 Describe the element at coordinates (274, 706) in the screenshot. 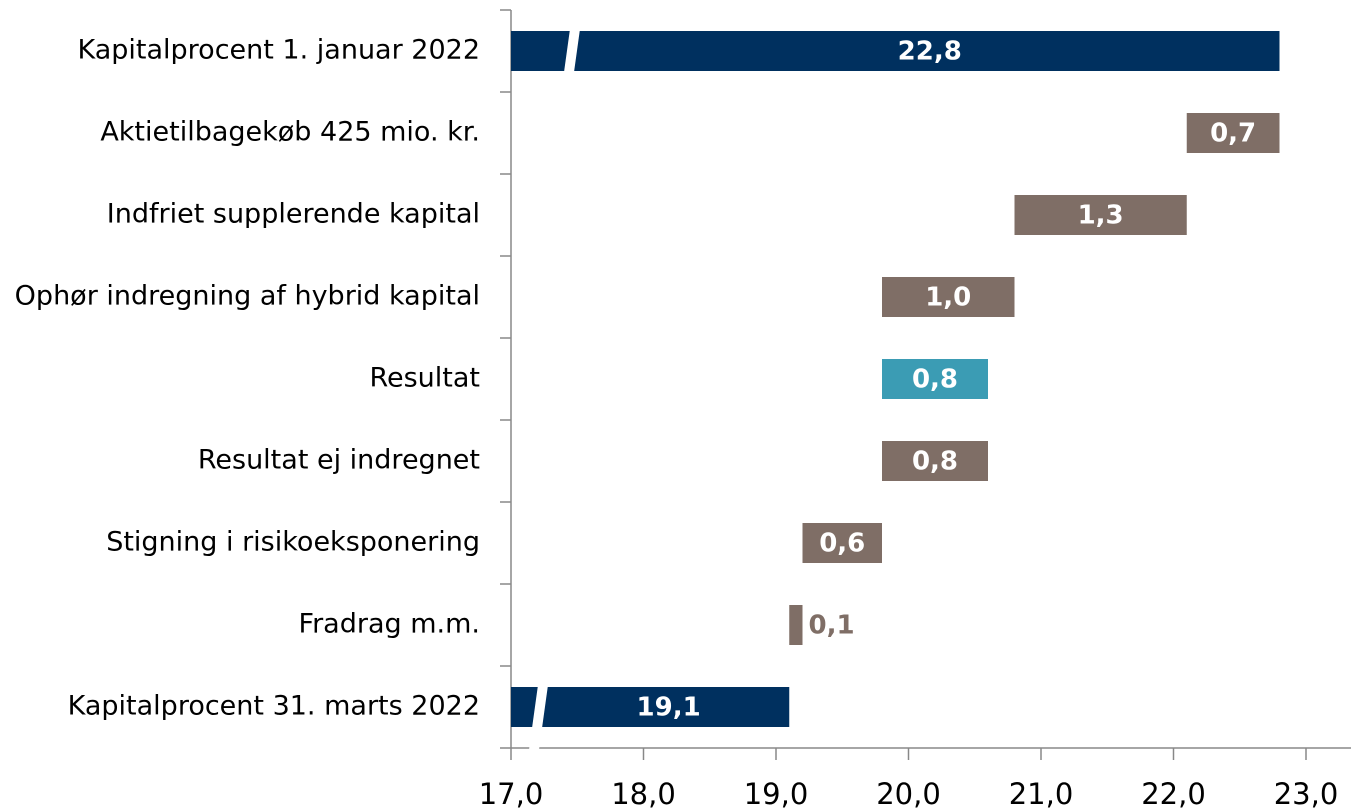

I see `category-label: Kapitalprocent 31. marts 2022` at that location.